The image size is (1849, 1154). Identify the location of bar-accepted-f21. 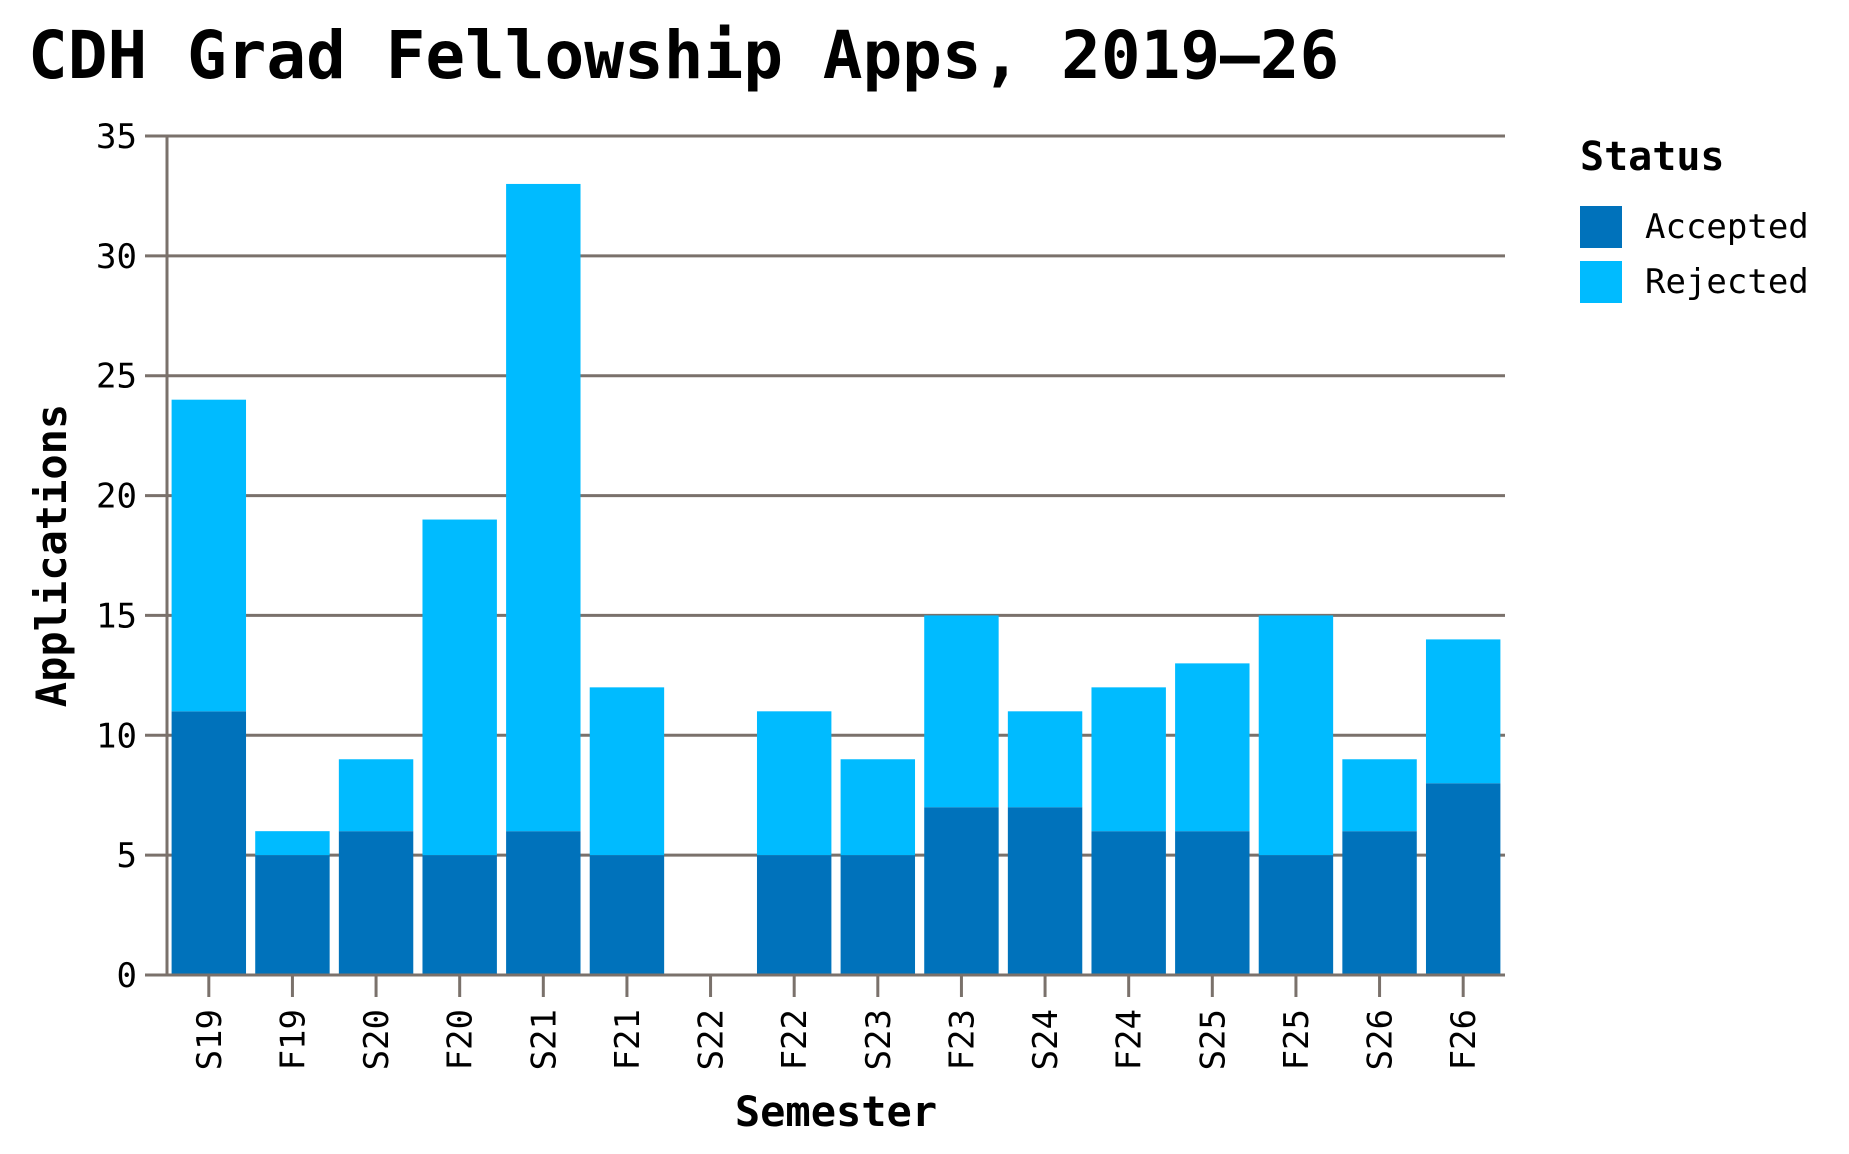
(627, 915).